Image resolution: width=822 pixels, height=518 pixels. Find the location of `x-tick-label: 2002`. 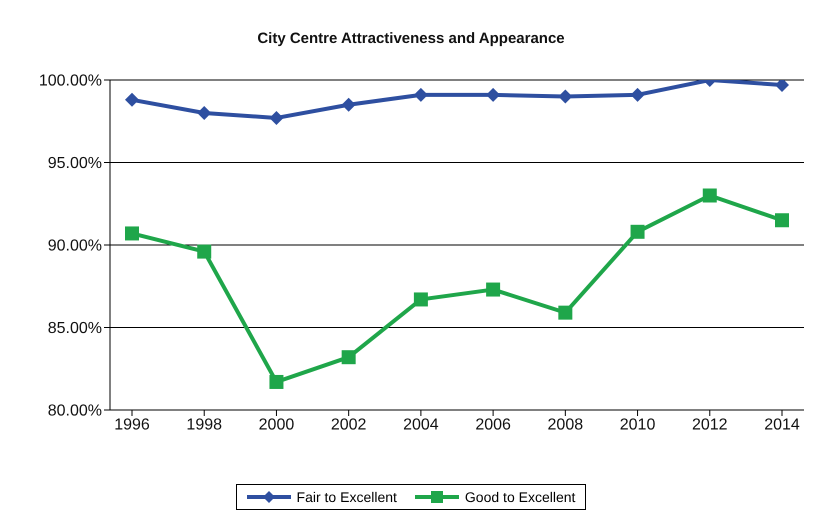

x-tick-label: 2002 is located at coordinates (348, 425).